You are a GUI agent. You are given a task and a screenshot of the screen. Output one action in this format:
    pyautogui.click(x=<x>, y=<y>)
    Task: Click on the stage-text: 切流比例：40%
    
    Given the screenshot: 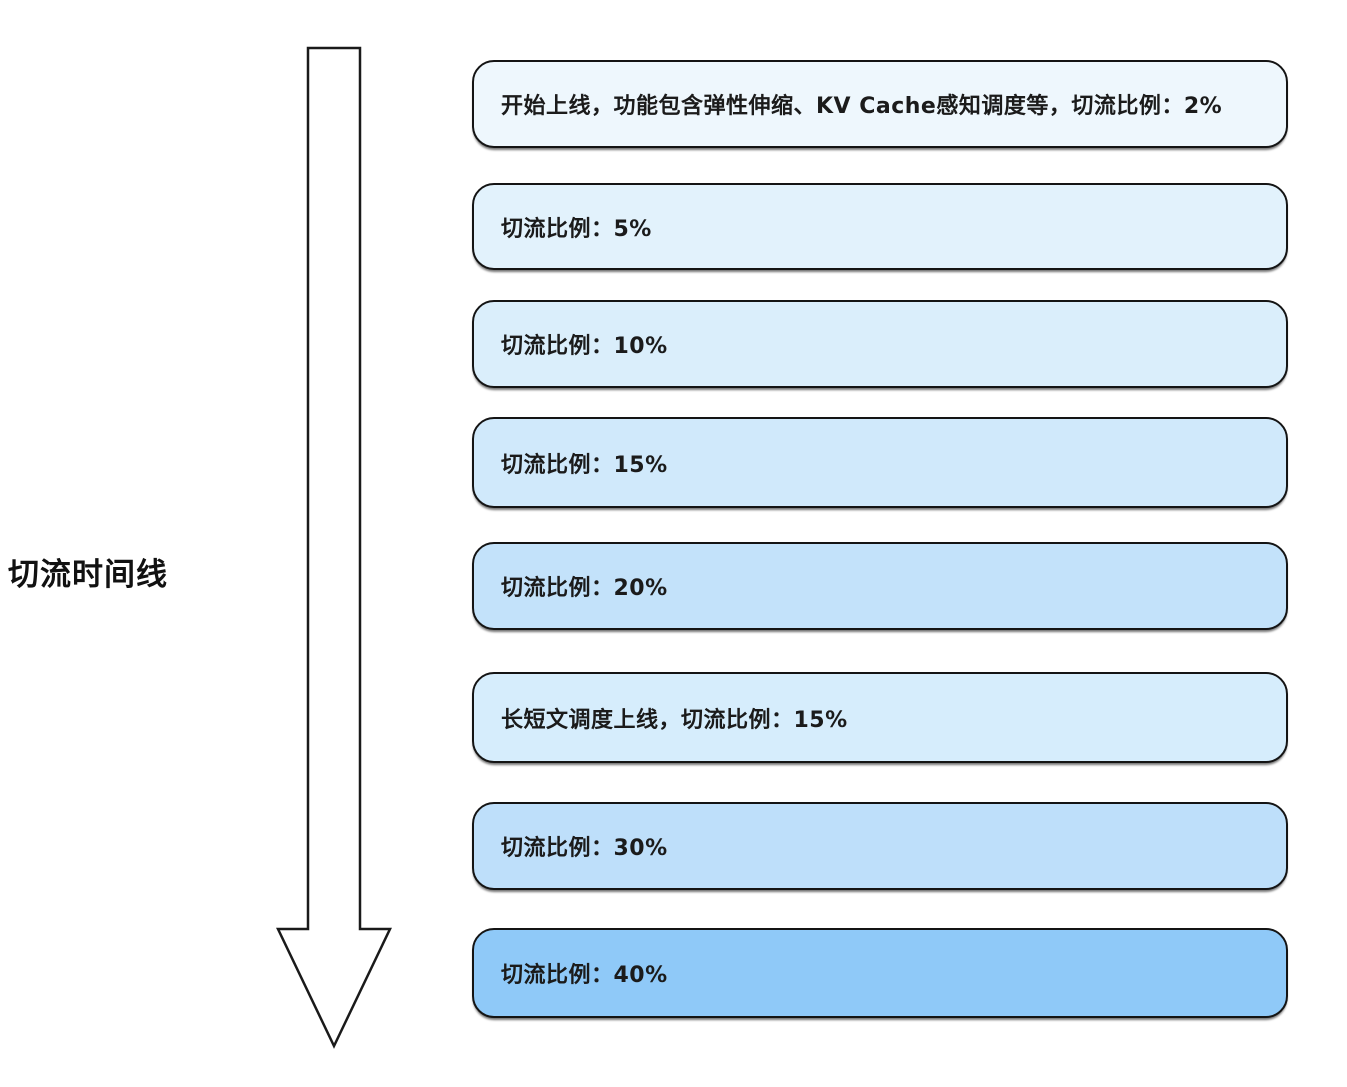 What is the action you would take?
    pyautogui.click(x=584, y=975)
    